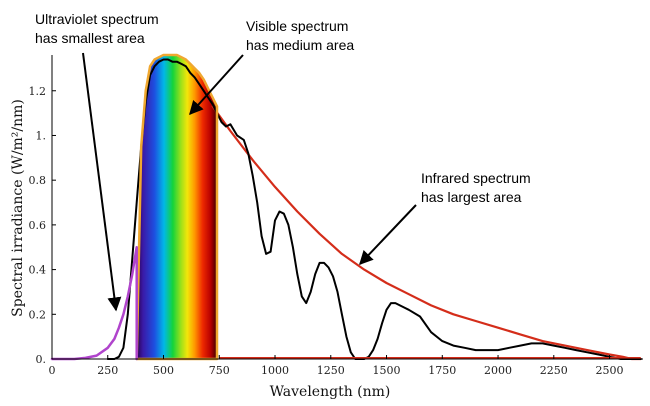 The width and height of the screenshot is (650, 406). What do you see at coordinates (471, 197) in the screenshot?
I see `annotation-infrared-line-2: has largest area` at bounding box center [471, 197].